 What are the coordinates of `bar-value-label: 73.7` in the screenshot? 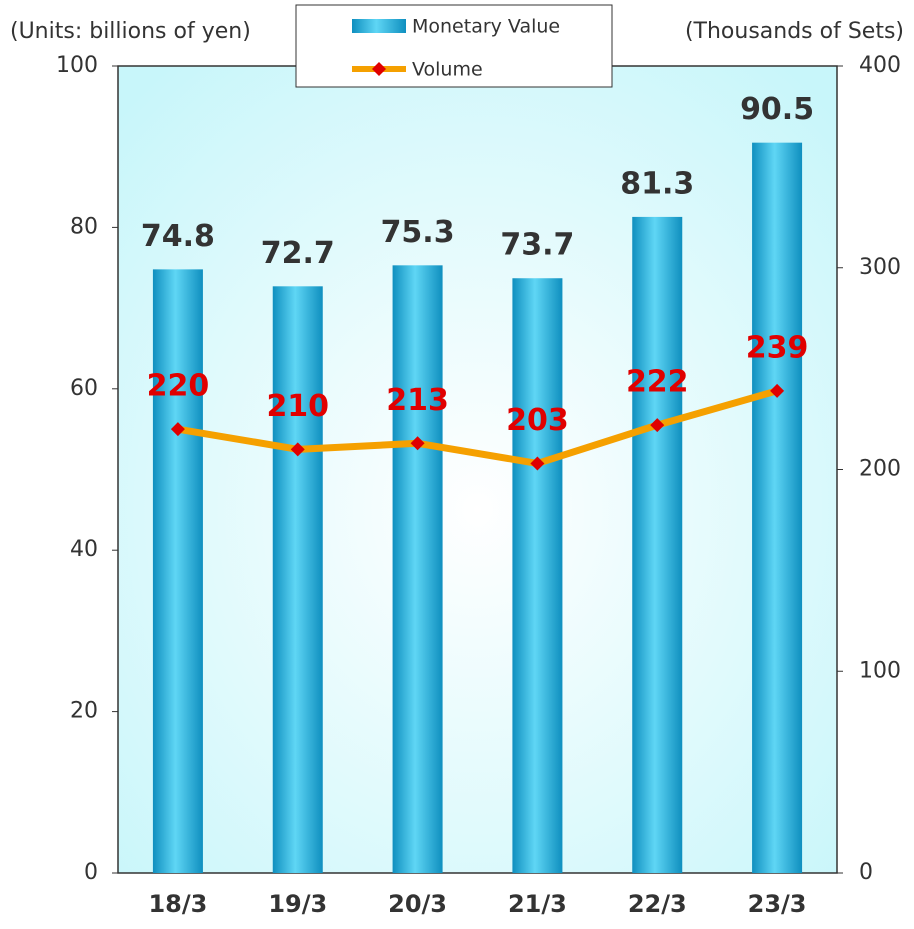 It's located at (537, 245).